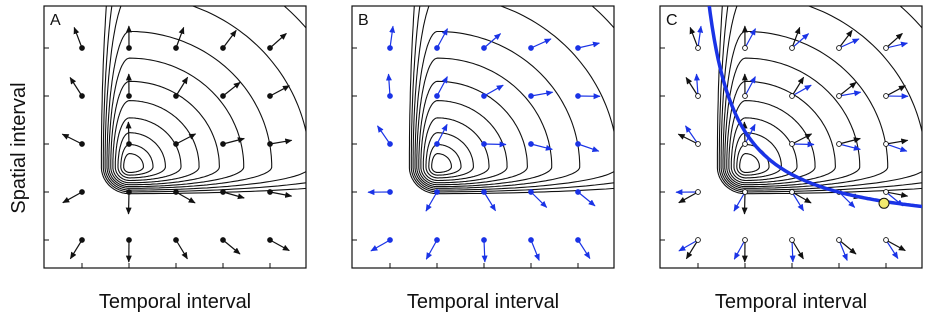 The height and width of the screenshot is (320, 927). I want to click on contour-lines, so click(511, 100).